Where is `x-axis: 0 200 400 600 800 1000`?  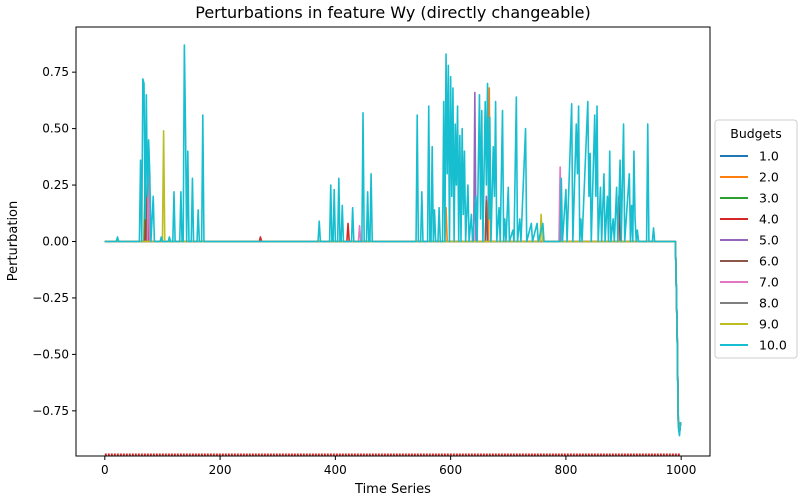
x-axis: 0 200 400 600 800 1000 is located at coordinates (398, 466).